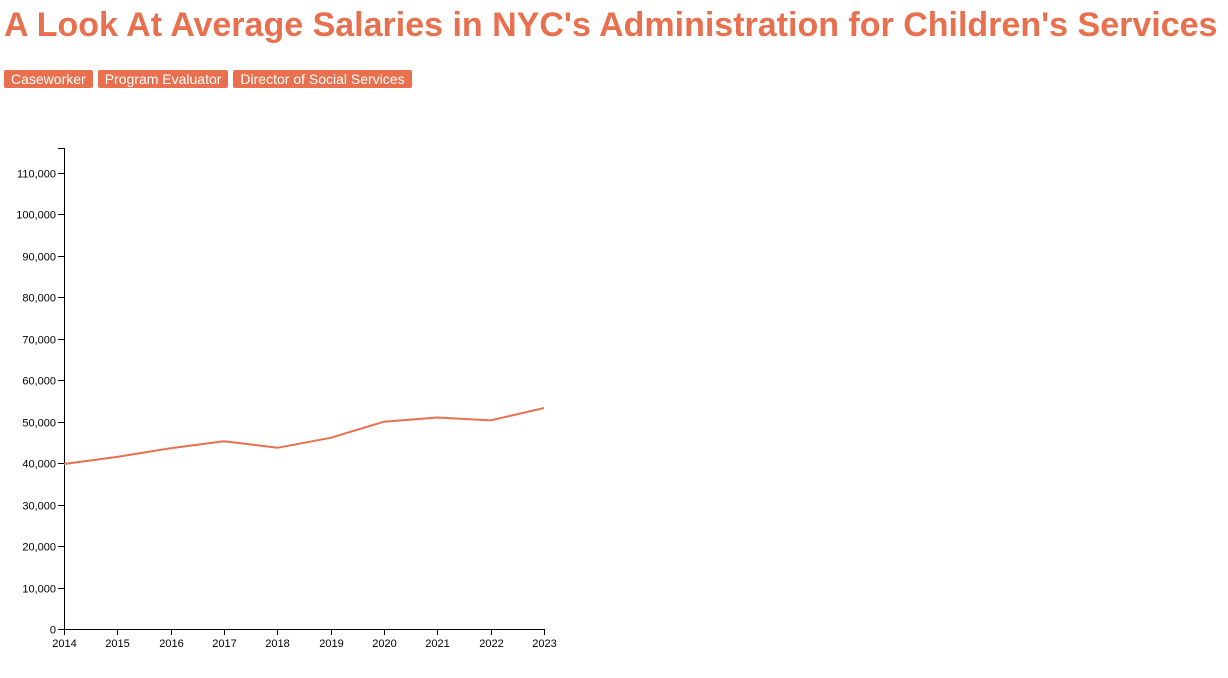 This screenshot has height=678, width=1228. Describe the element at coordinates (36, 175) in the screenshot. I see `y-tick-label: 110,000` at that location.